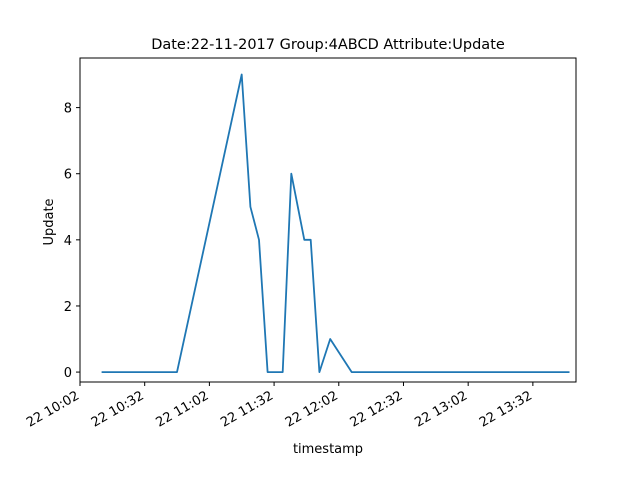 The image size is (640, 484). I want to click on y-tick-label: 6, so click(68, 175).